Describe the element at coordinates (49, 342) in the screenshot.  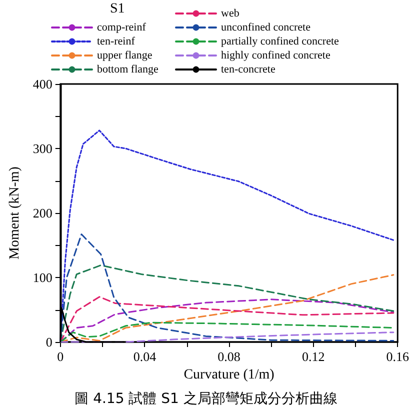
I see `y-tick-label: 0` at that location.